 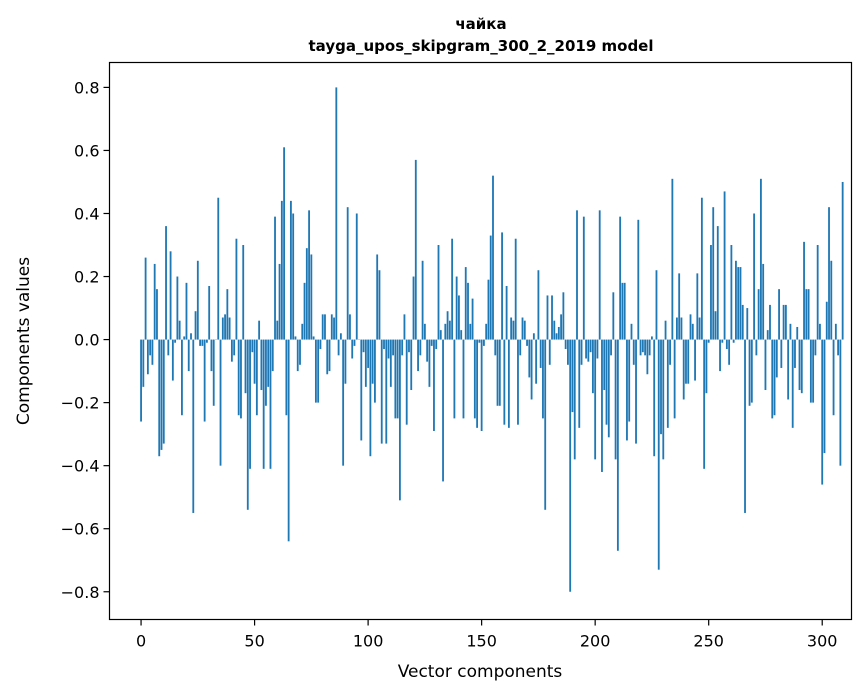 I want to click on chart-title: чайка, so click(x=480, y=24).